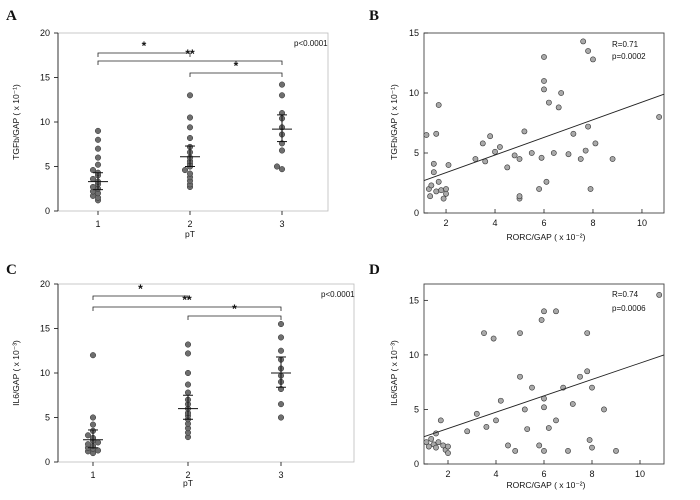 This screenshot has height=500, width=700. What do you see at coordinates (338, 294) in the screenshot?
I see `chart-c-pvalue: p<0.0001` at bounding box center [338, 294].